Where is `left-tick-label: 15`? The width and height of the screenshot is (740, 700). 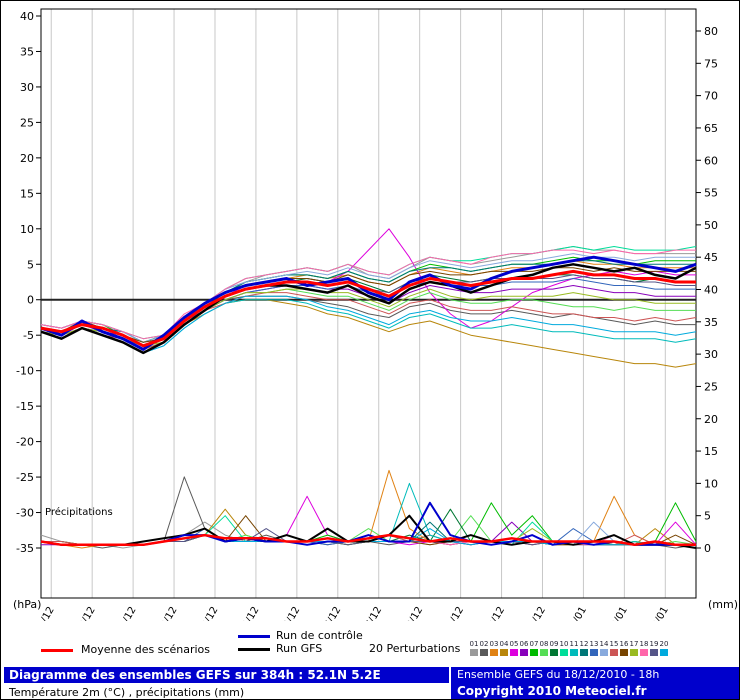
left-tick-label: 15 is located at coordinates (27, 193).